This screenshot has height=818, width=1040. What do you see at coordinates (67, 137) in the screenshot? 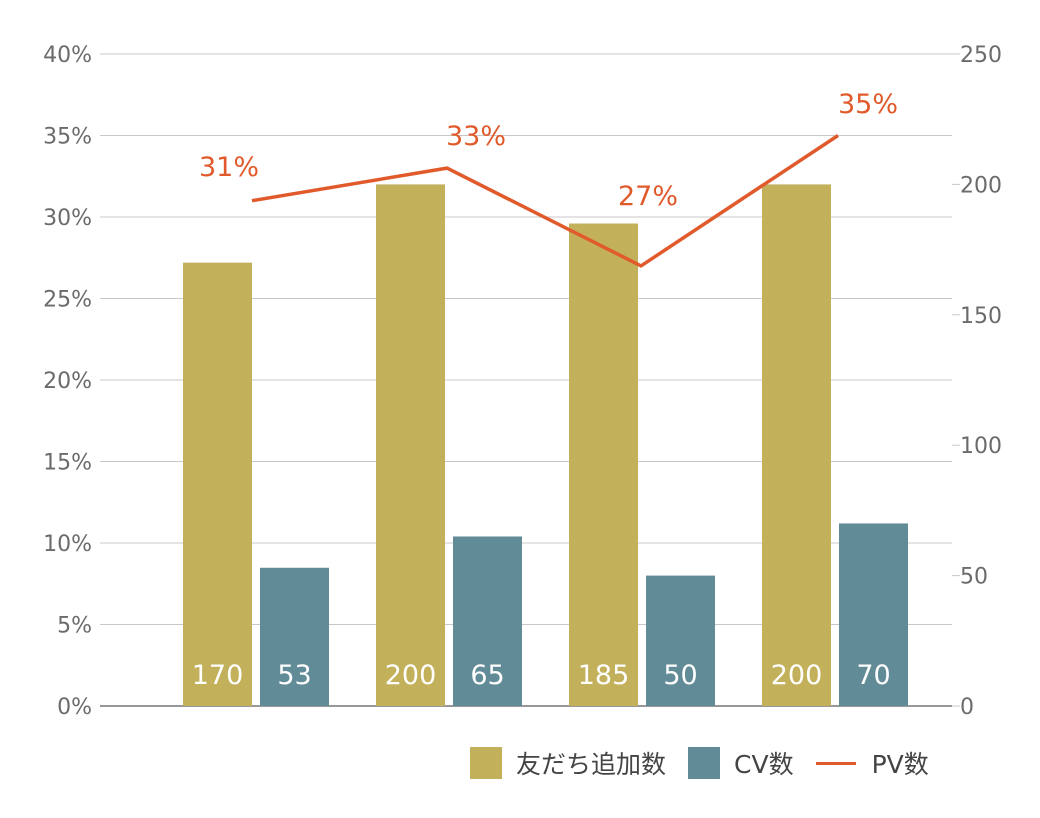
I see `left-tick-label: 35%` at bounding box center [67, 137].